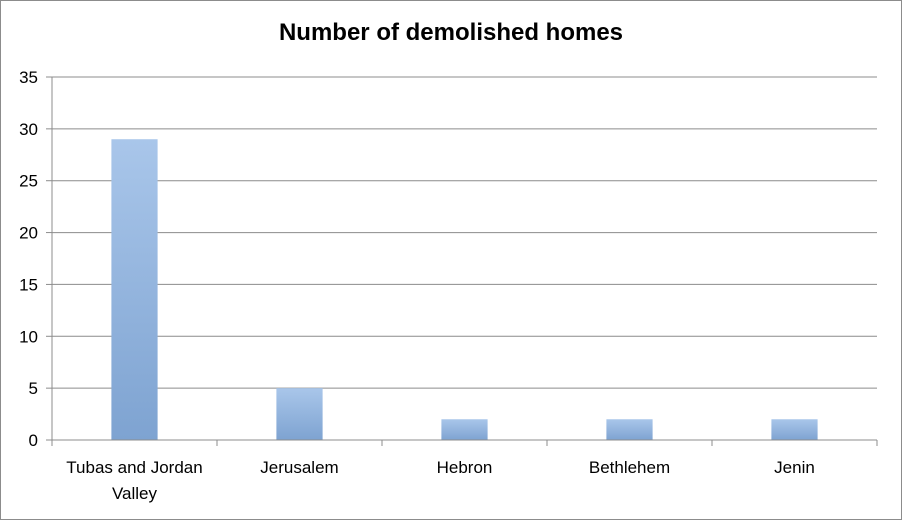 The width and height of the screenshot is (902, 520). What do you see at coordinates (33, 388) in the screenshot?
I see `y-tick-label: 5` at bounding box center [33, 388].